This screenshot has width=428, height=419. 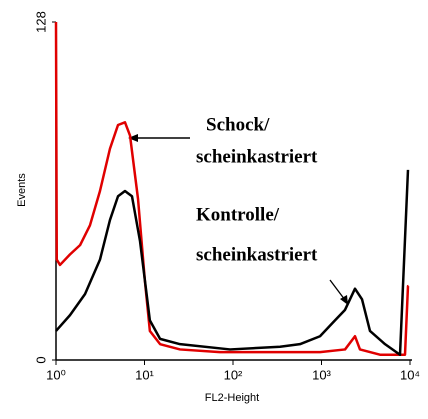 What do you see at coordinates (40, 359) in the screenshot?
I see `y-tick-label: 0` at bounding box center [40, 359].